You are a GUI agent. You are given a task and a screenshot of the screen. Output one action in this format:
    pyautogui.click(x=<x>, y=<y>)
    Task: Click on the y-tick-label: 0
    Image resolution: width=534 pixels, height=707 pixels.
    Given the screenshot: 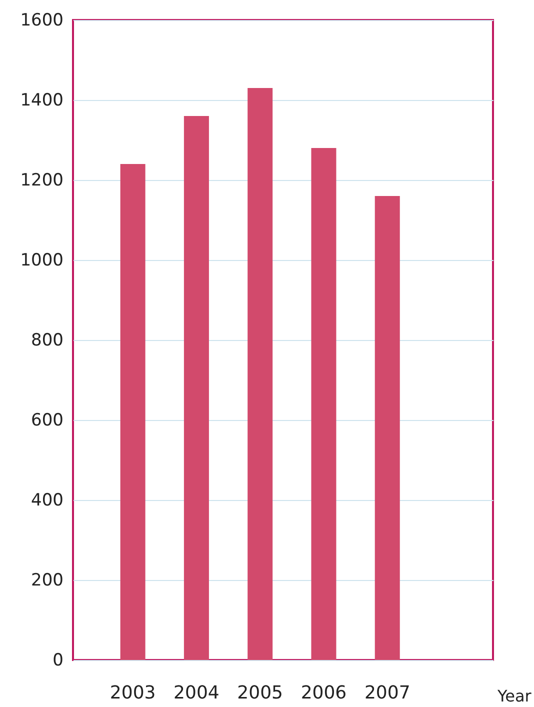 What is the action you would take?
    pyautogui.click(x=58, y=660)
    